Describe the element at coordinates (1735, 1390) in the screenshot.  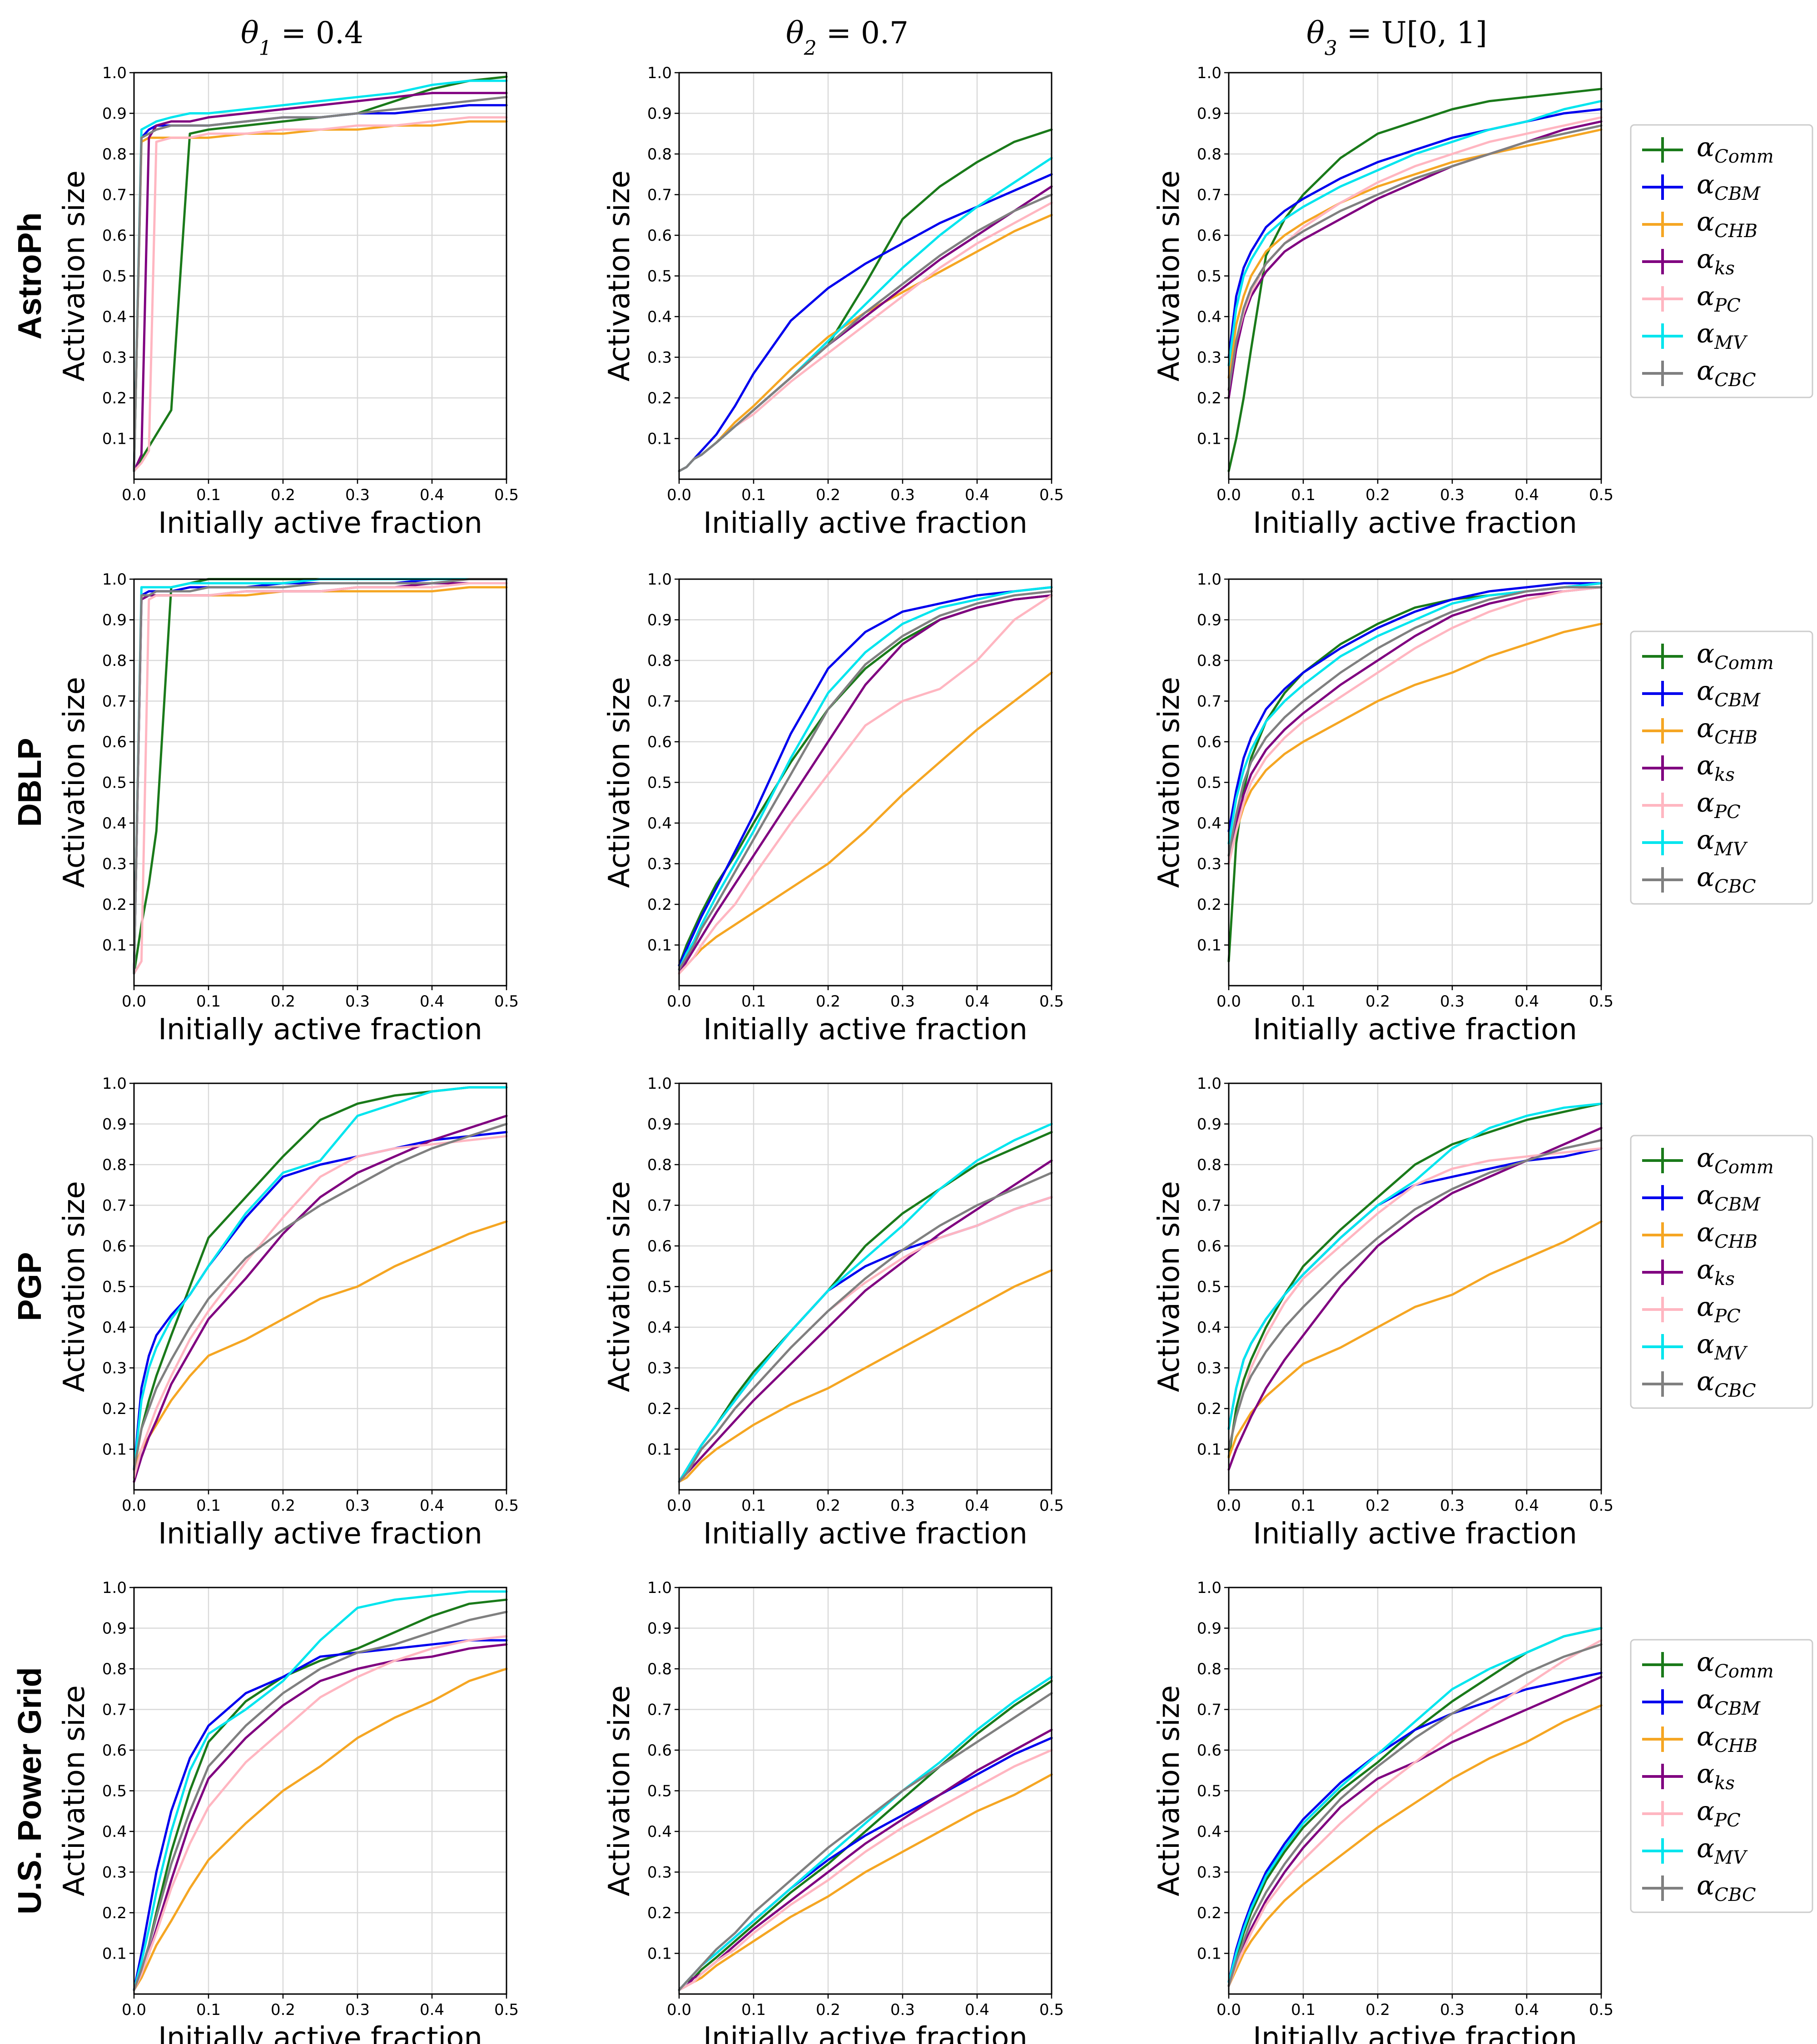
I see `legend-label-sub: CBC` at that location.